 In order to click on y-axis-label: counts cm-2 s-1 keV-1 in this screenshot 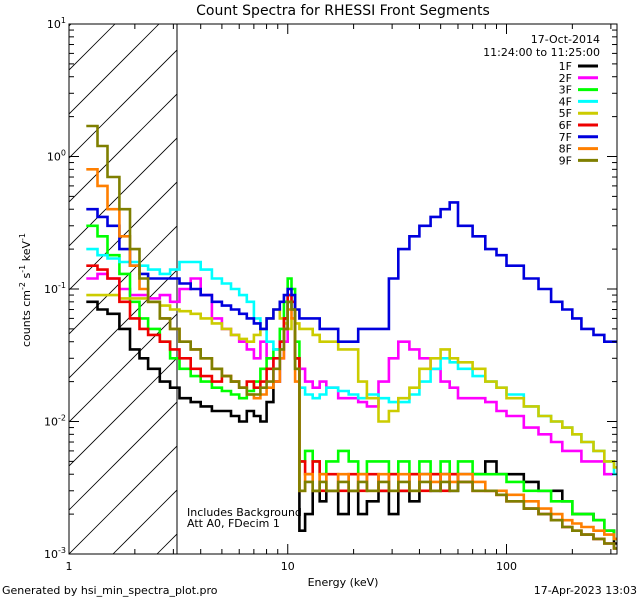, I will do `click(25, 290)`.